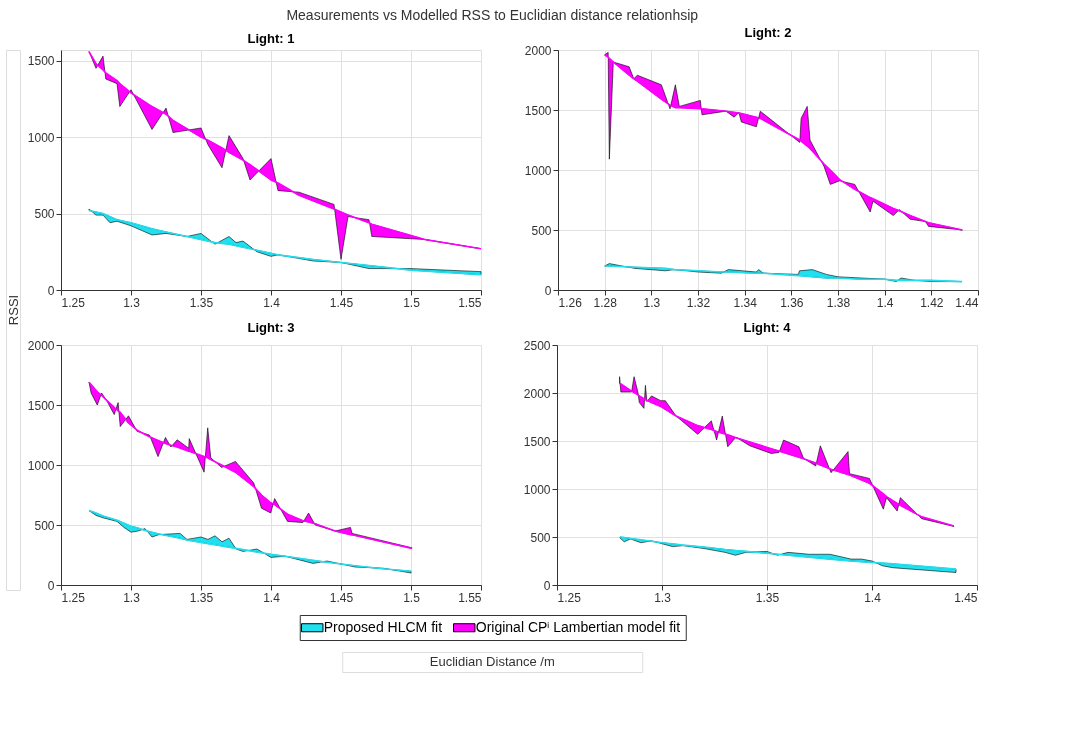 The image size is (1088, 733). Describe the element at coordinates (967, 302) in the screenshot. I see `x-tick-label: 1.44` at that location.